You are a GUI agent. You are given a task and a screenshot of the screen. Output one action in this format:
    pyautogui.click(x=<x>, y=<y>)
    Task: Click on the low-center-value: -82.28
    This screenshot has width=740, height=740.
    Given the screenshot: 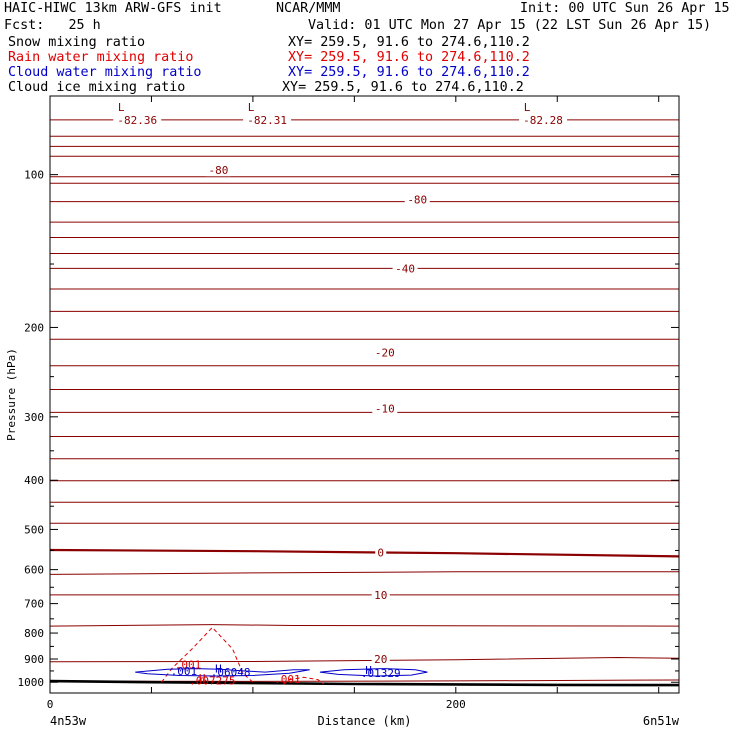 What is the action you would take?
    pyautogui.click(x=543, y=120)
    